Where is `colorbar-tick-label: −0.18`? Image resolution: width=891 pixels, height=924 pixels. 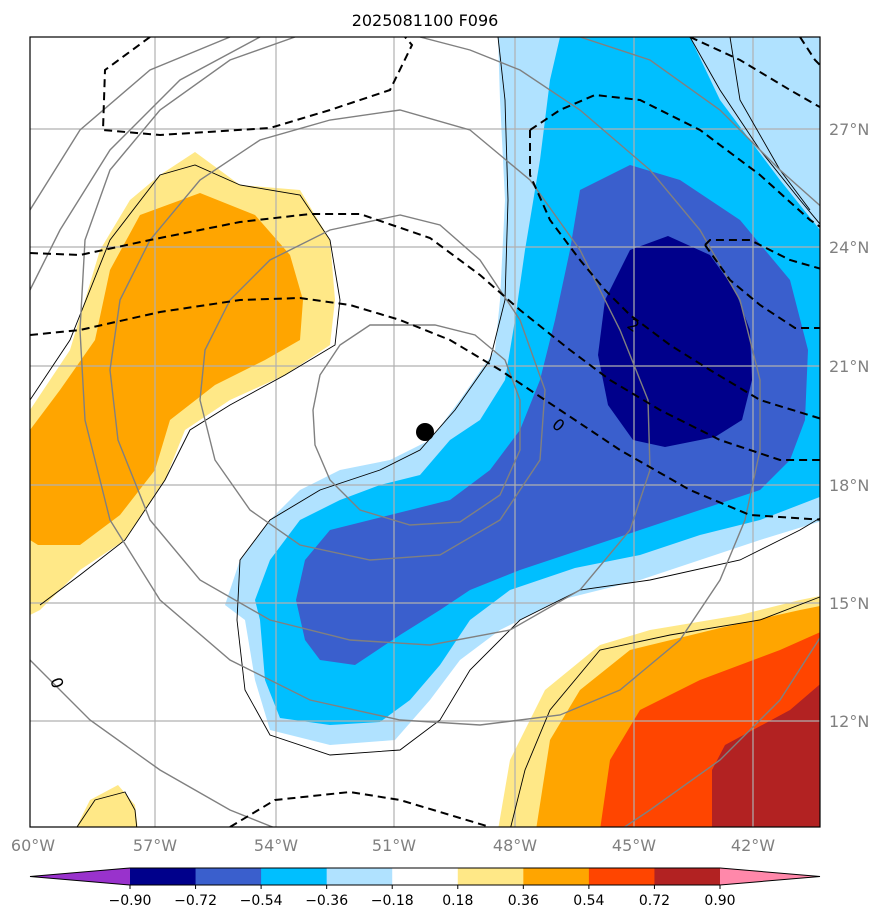
colorbar-tick-label: −0.18 is located at coordinates (392, 901).